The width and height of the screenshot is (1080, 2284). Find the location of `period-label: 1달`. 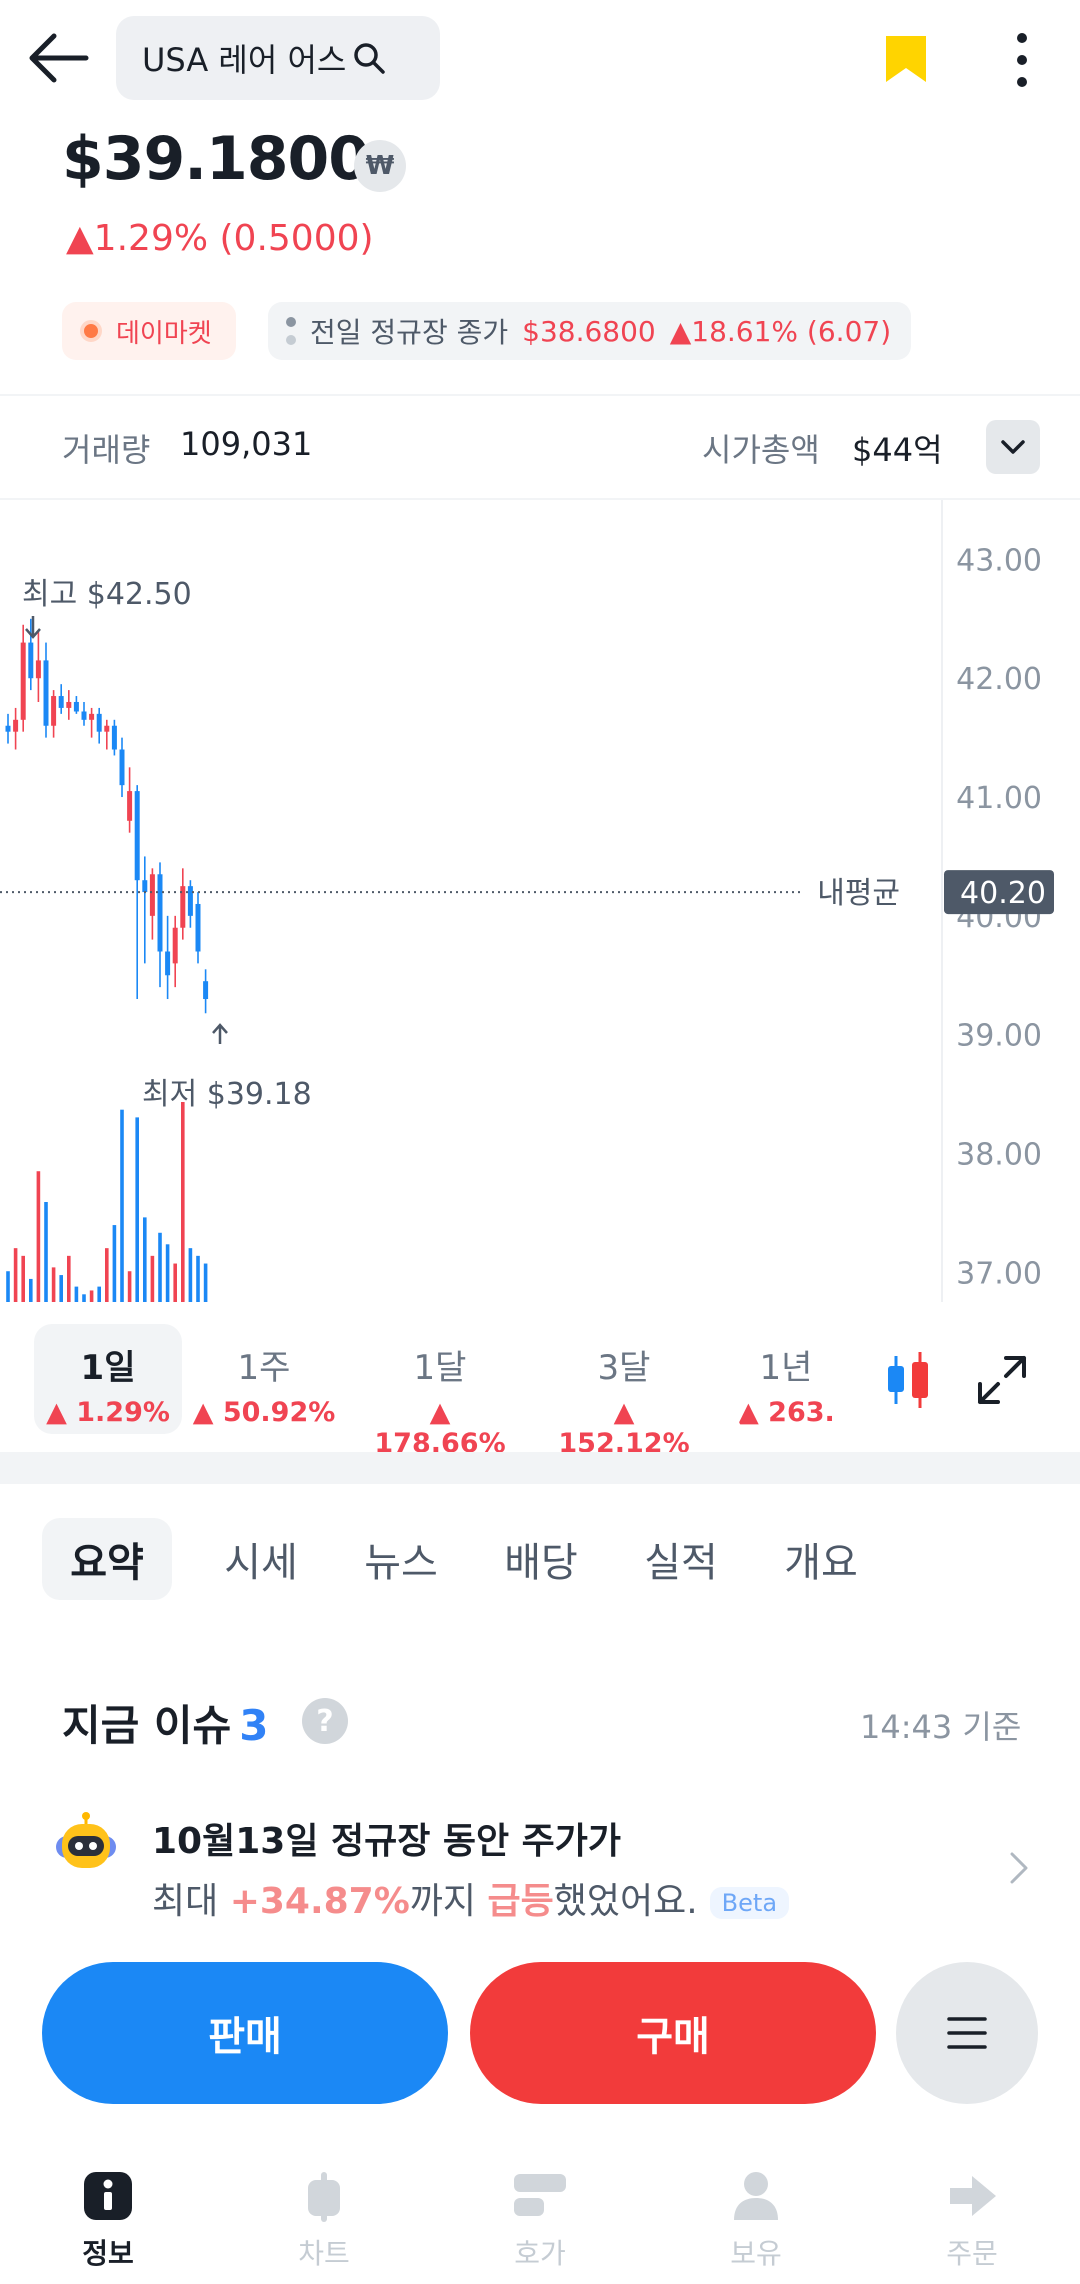

period-label: 1달 is located at coordinates (440, 1368).